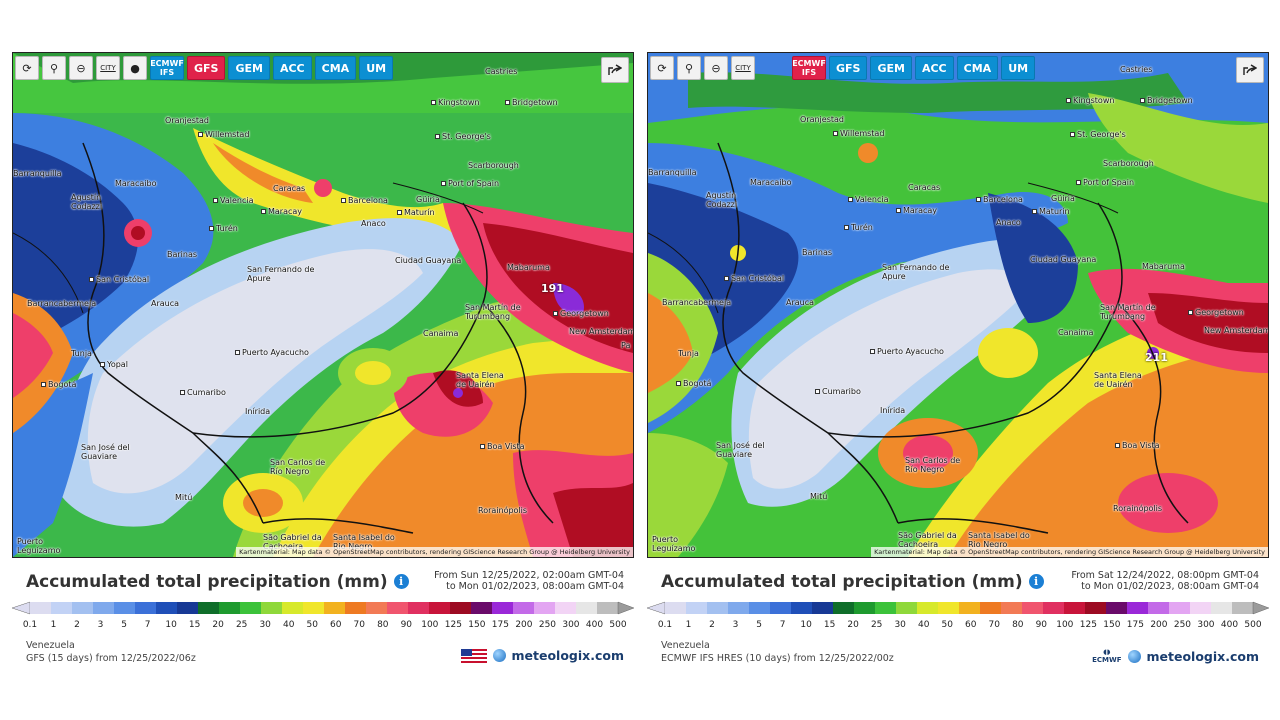 The height and width of the screenshot is (720, 1280). What do you see at coordinates (124, 625) in the screenshot?
I see `legend-tick-label: 5` at bounding box center [124, 625].